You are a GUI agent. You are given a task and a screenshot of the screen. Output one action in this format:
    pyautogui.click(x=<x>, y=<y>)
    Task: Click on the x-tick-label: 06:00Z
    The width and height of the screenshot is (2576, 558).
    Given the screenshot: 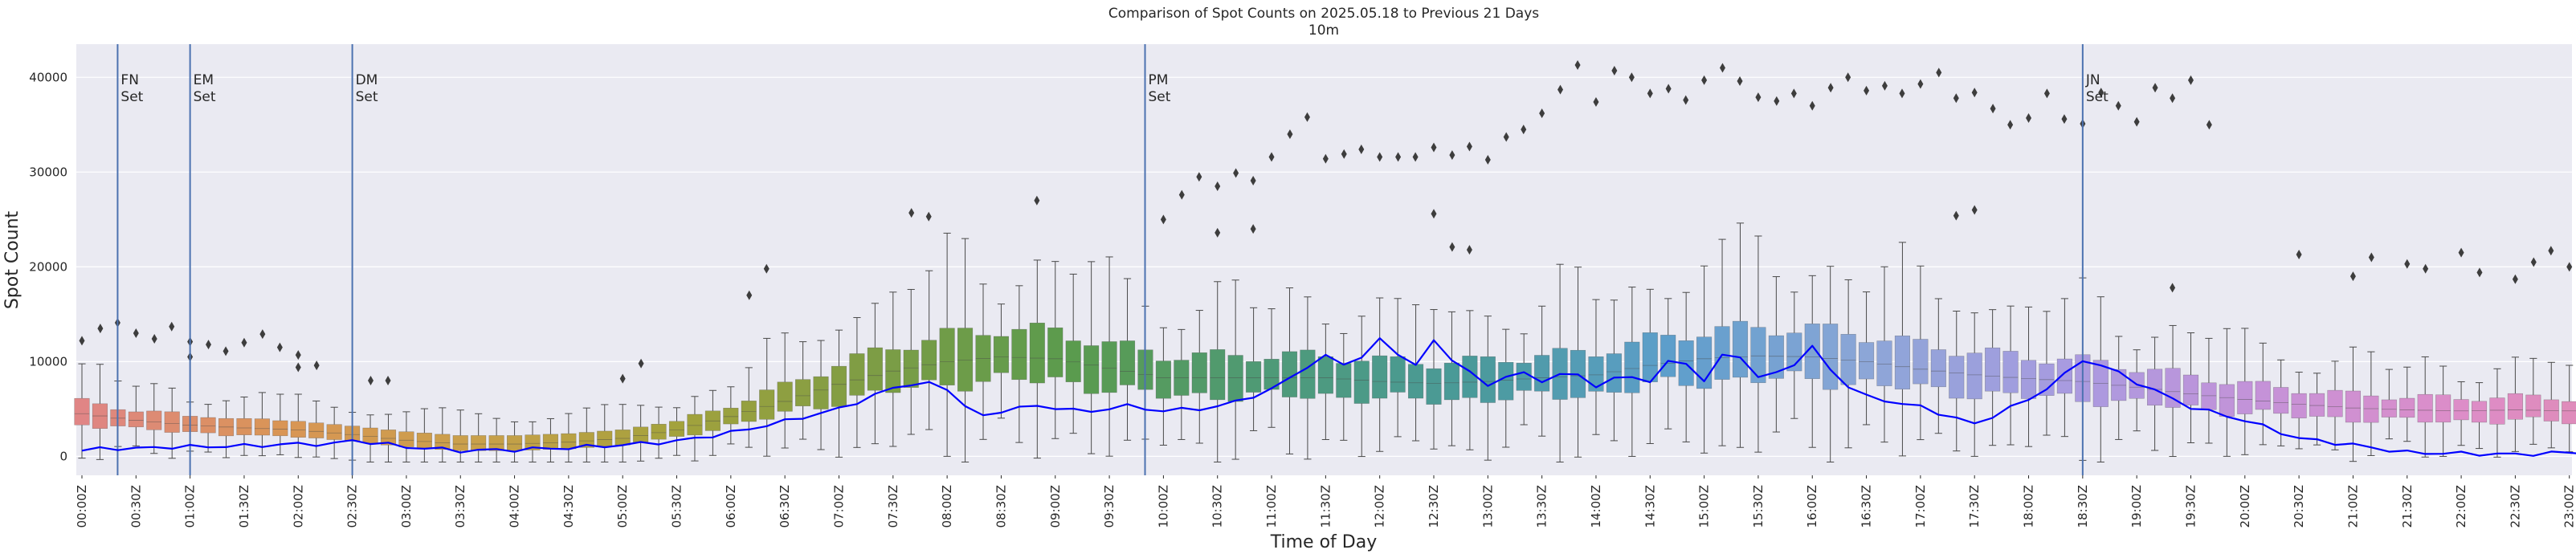 What is the action you would take?
    pyautogui.click(x=731, y=506)
    